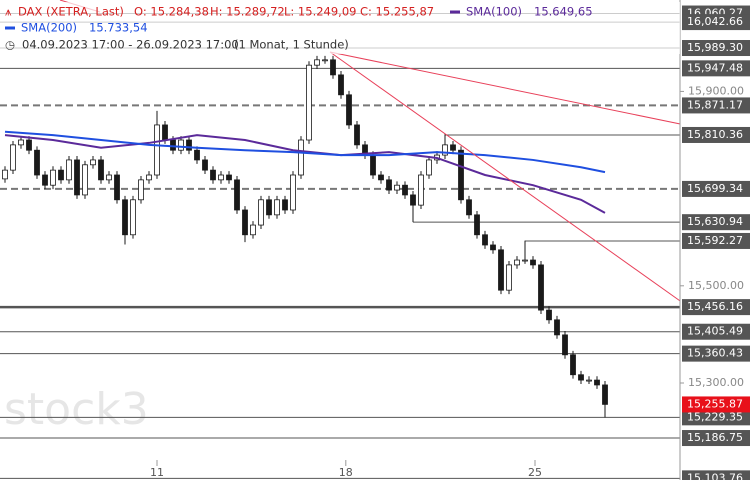  What do you see at coordinates (716, 382) in the screenshot?
I see `y-tick-label: 15,300.00` at bounding box center [716, 382].